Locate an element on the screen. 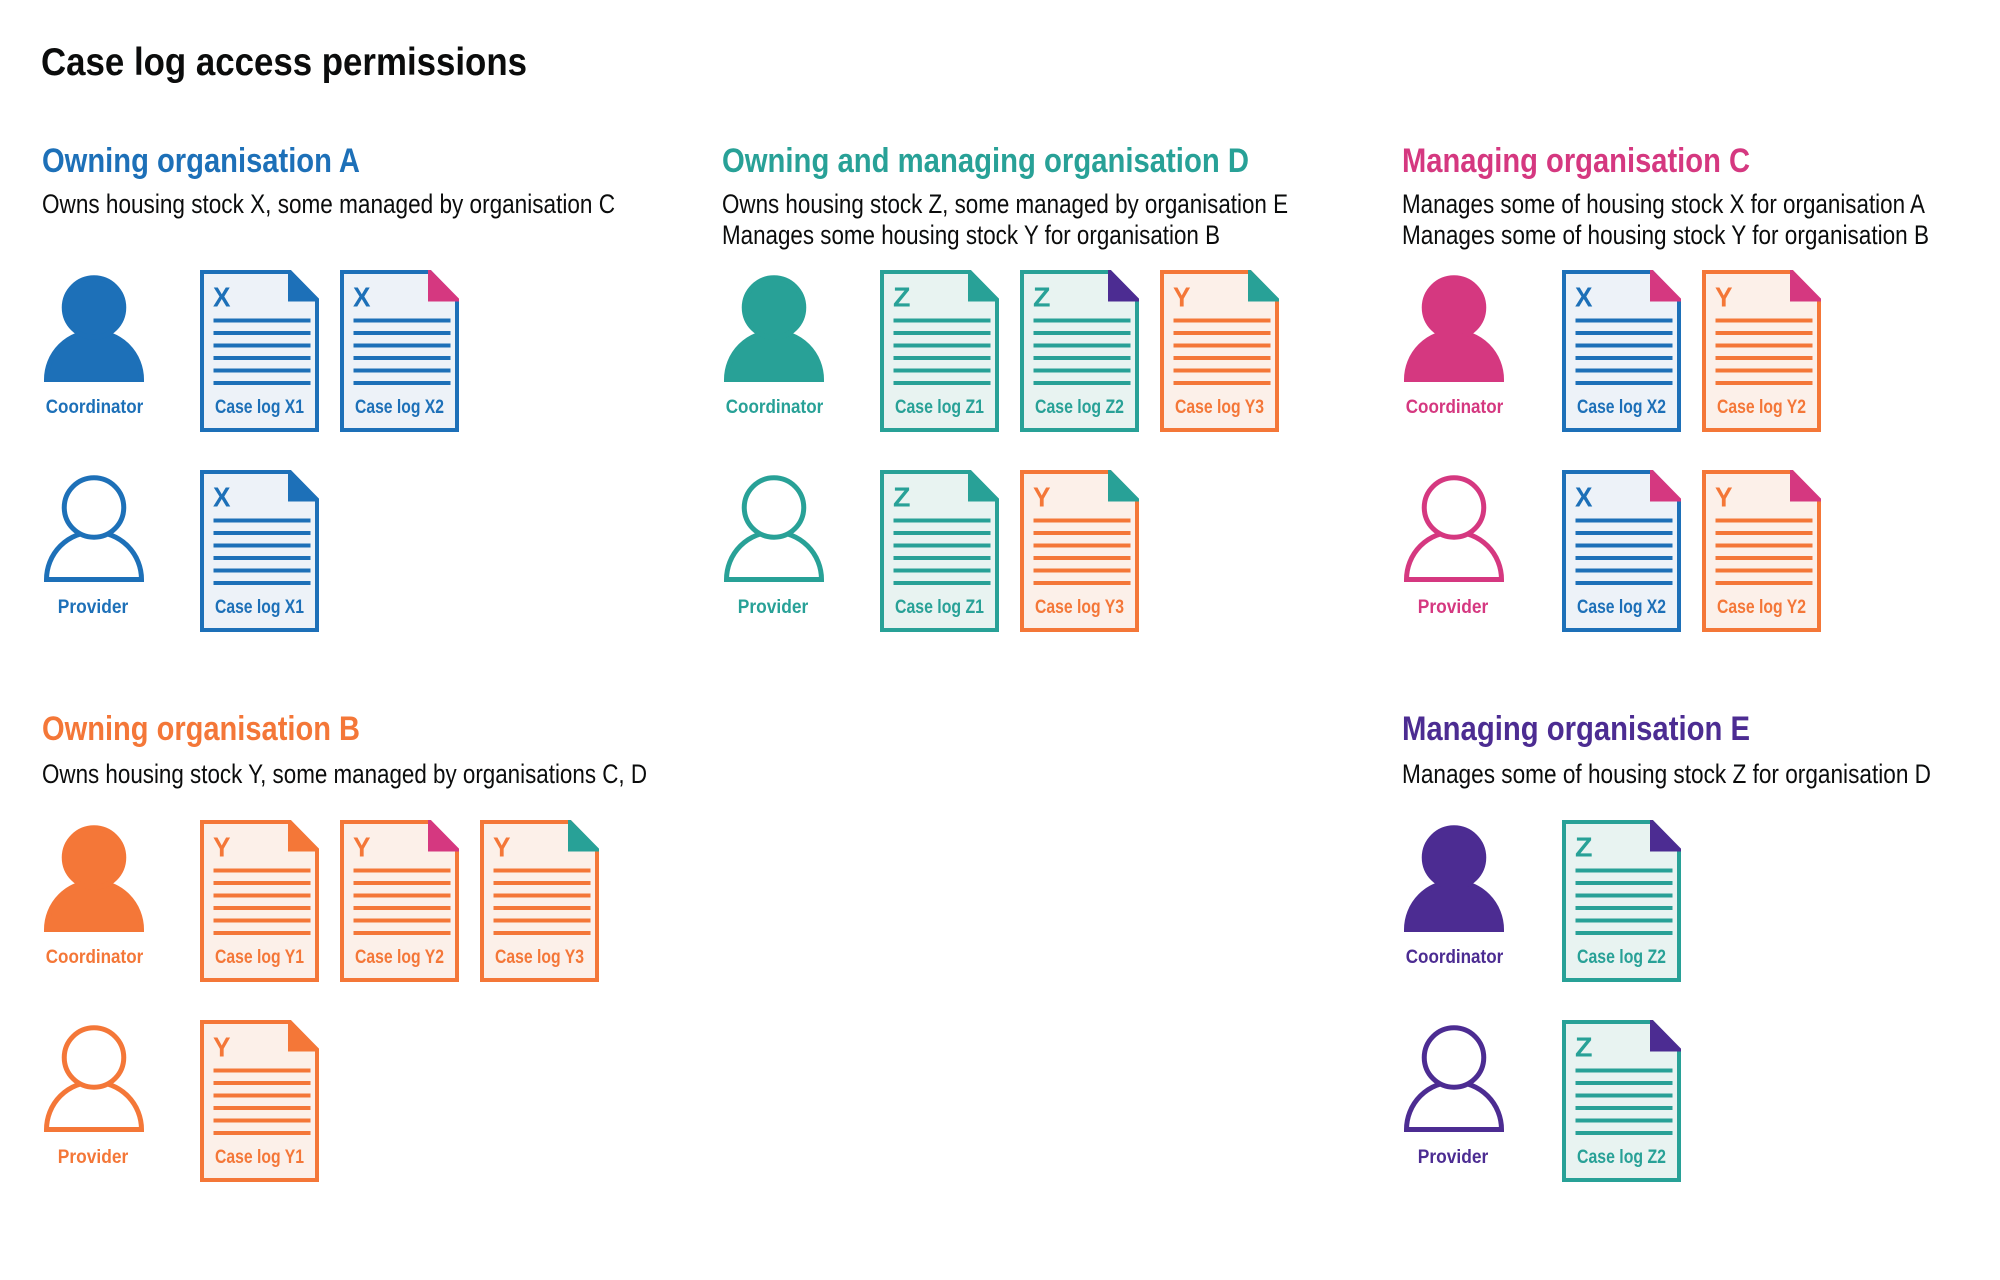 The height and width of the screenshot is (1280, 2000). svg-text: Case log access permissions is located at coordinates (284, 62).